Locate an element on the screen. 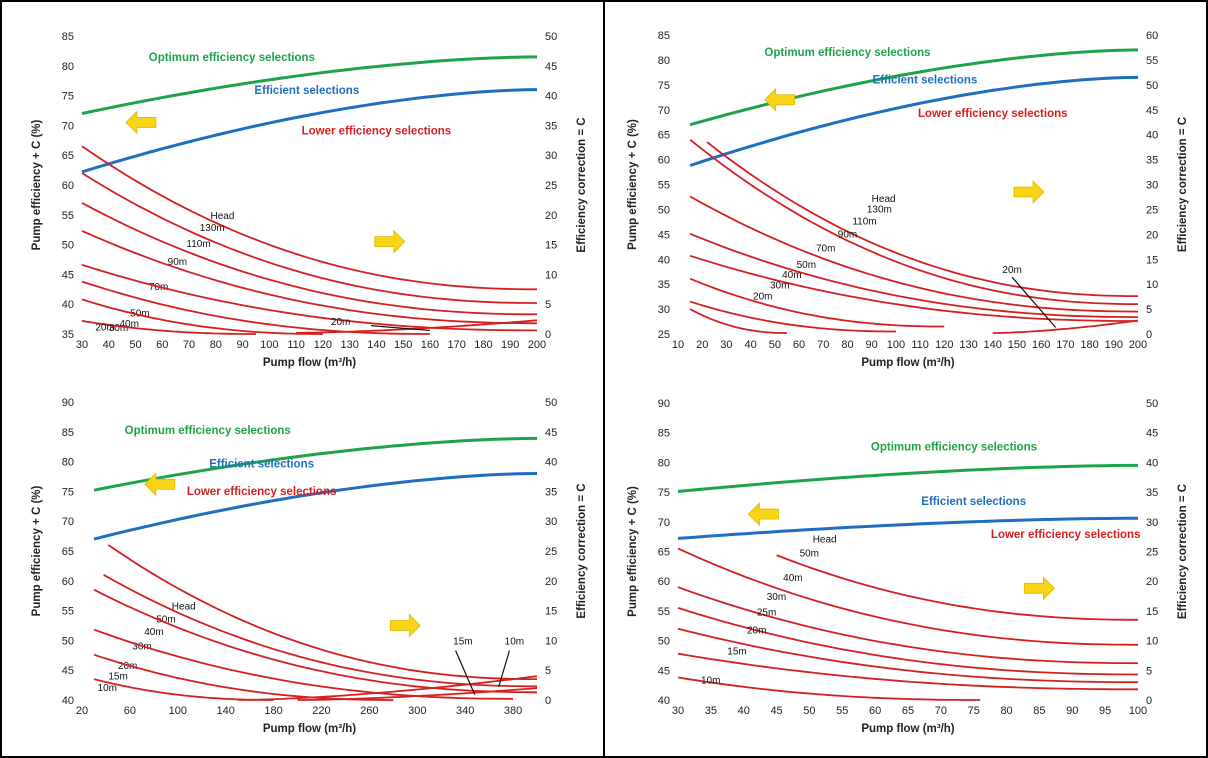  x-tick-label: 35 is located at coordinates (711, 711).